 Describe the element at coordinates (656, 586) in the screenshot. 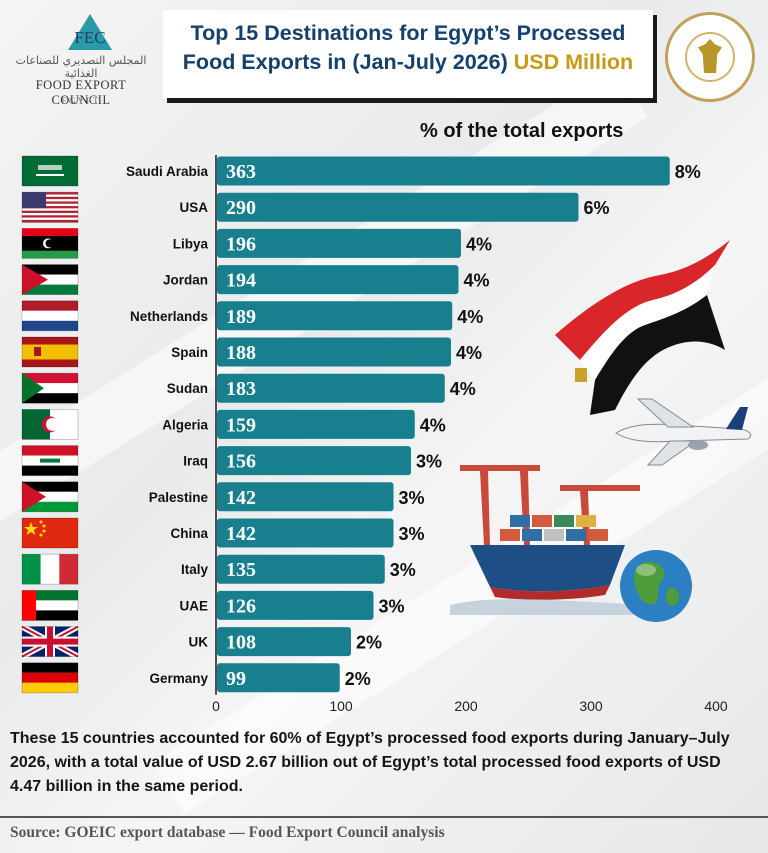

I see `globe-icon` at that location.